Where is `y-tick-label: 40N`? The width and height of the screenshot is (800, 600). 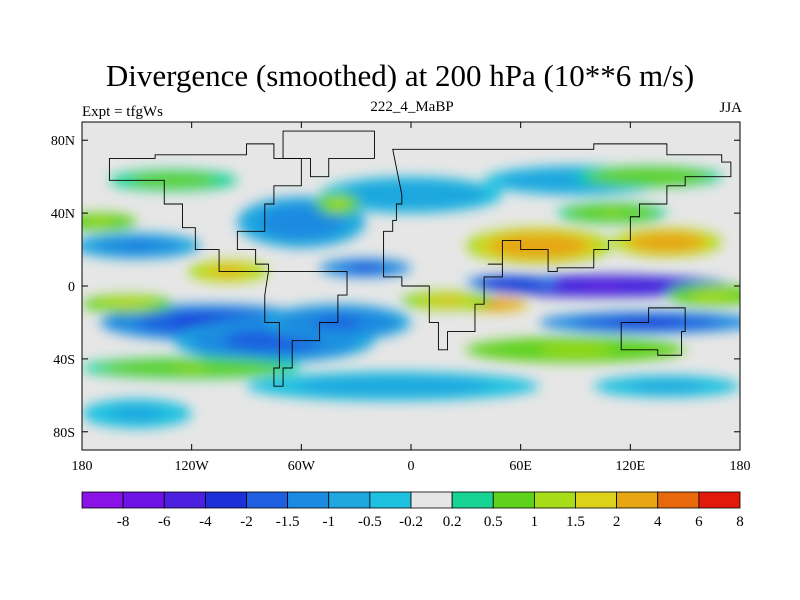 y-tick-label: 40N is located at coordinates (63, 214).